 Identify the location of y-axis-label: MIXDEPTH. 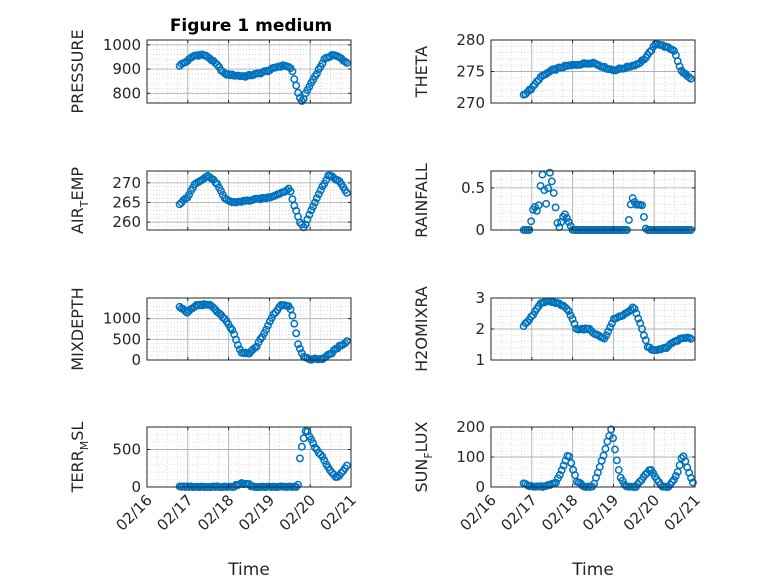
(77, 328).